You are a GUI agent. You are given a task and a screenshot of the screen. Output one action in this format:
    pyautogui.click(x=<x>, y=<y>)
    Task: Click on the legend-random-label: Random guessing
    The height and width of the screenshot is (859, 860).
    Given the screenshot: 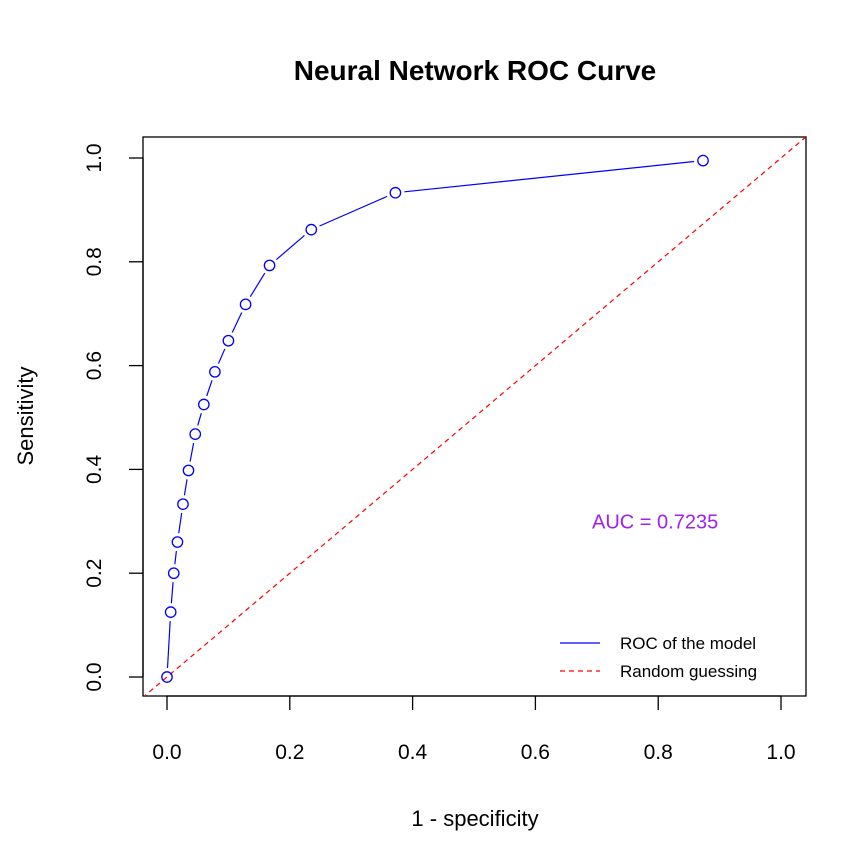 What is the action you would take?
    pyautogui.click(x=688, y=671)
    